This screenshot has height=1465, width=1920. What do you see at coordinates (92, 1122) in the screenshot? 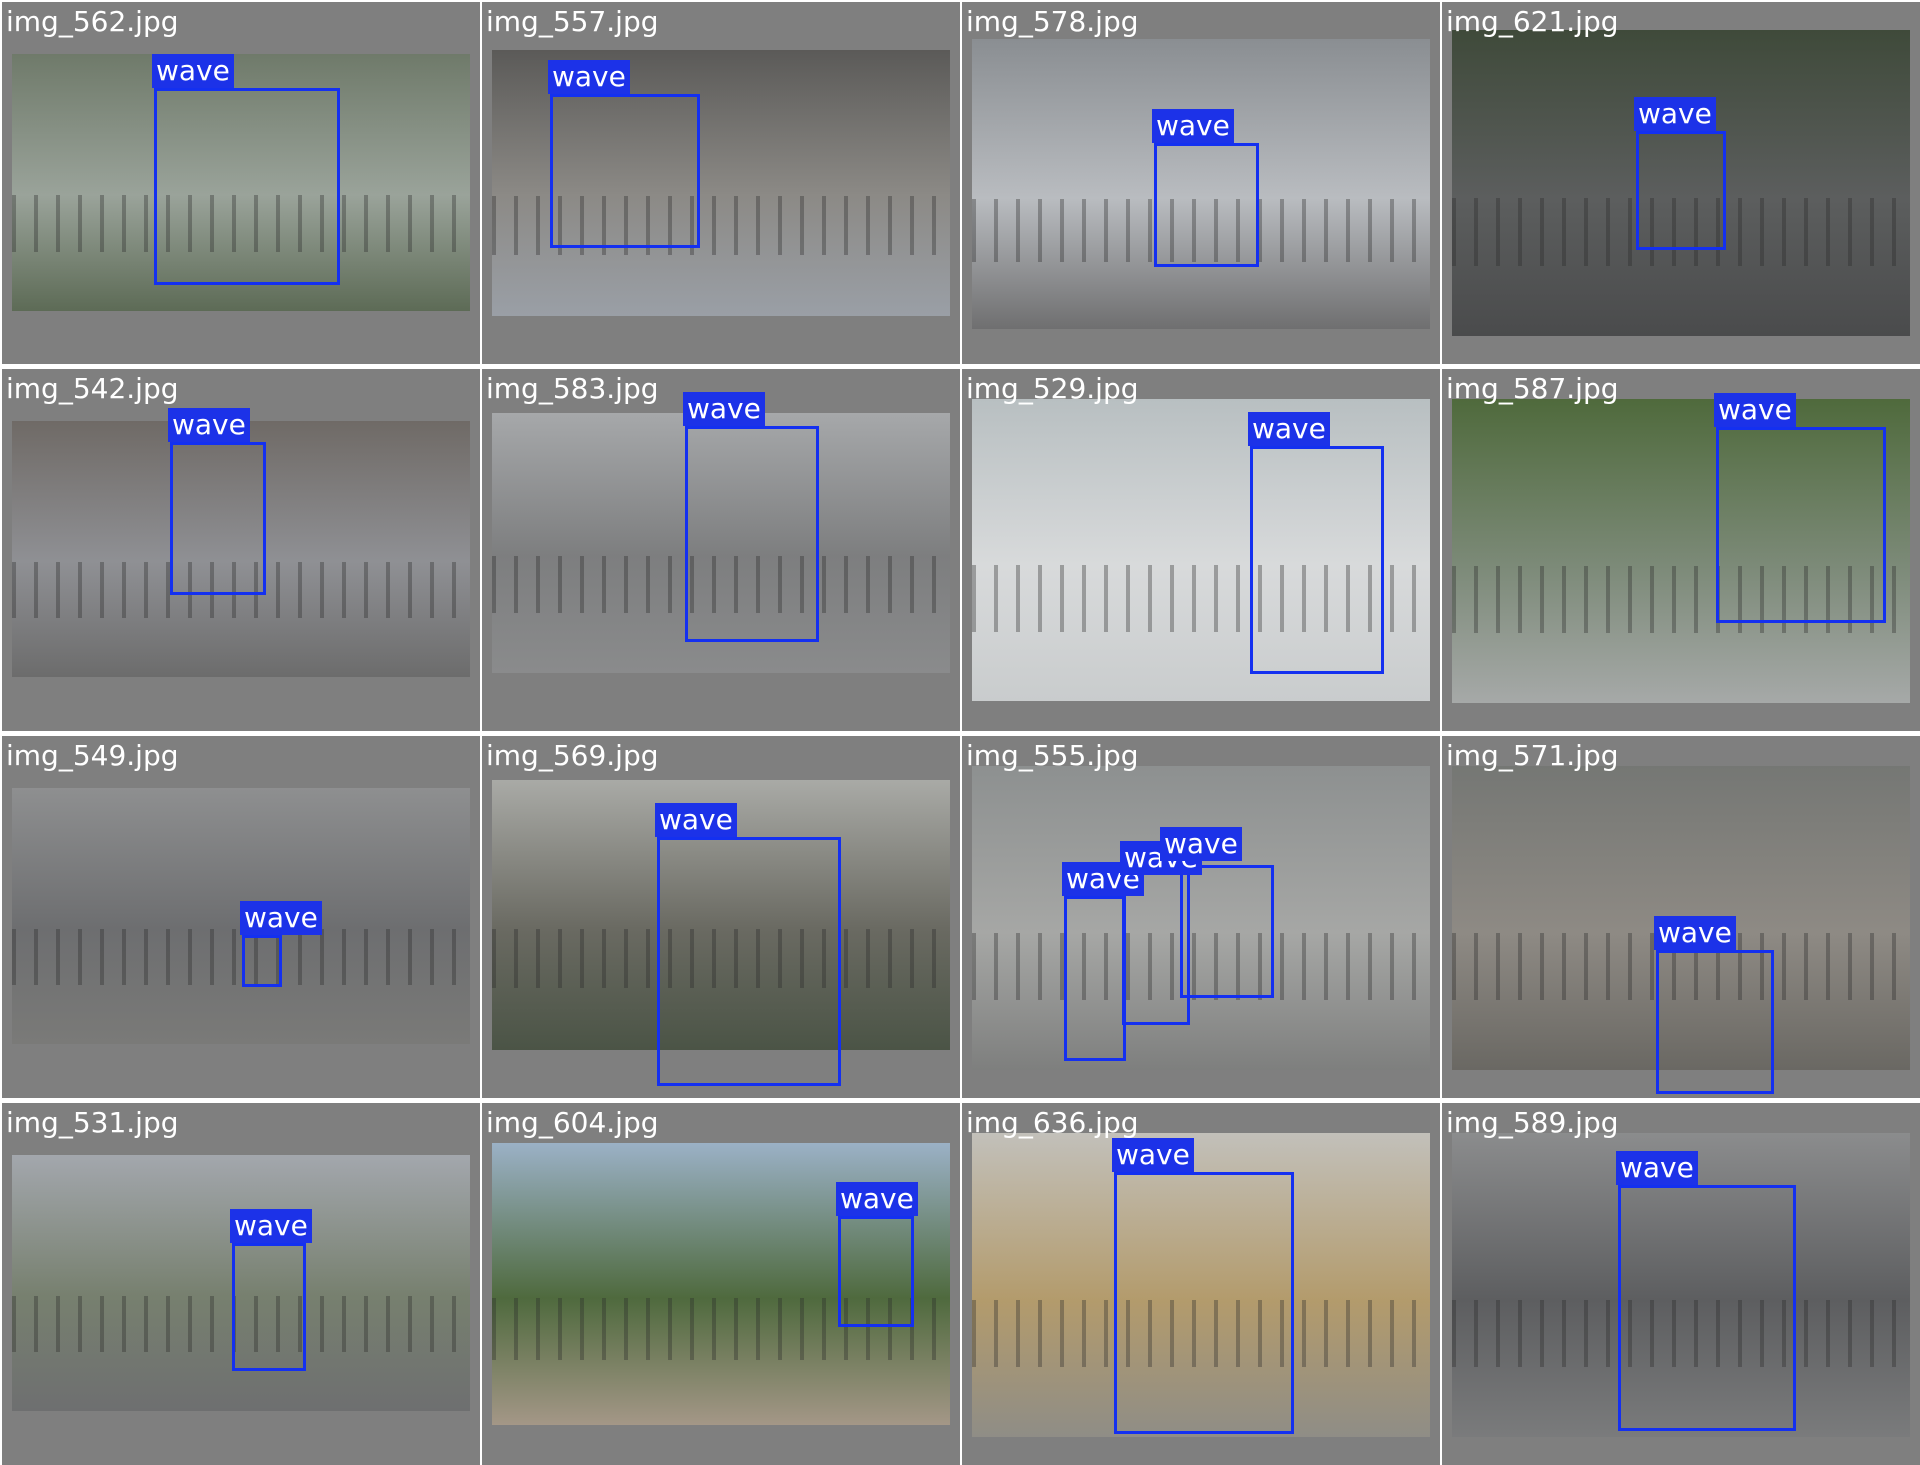
I see `image-filename: img_531.jpg` at bounding box center [92, 1122].